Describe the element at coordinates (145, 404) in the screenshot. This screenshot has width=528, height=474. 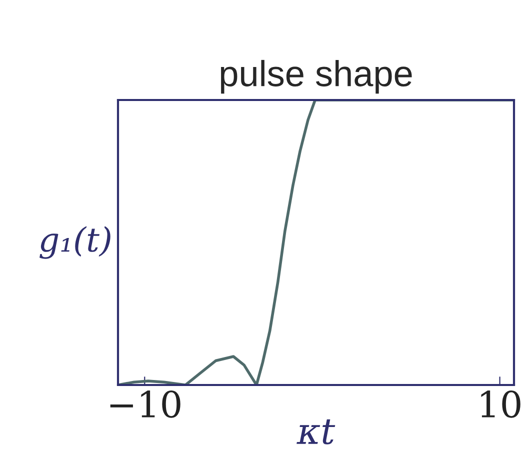
I see `x-tick-label: −10` at that location.